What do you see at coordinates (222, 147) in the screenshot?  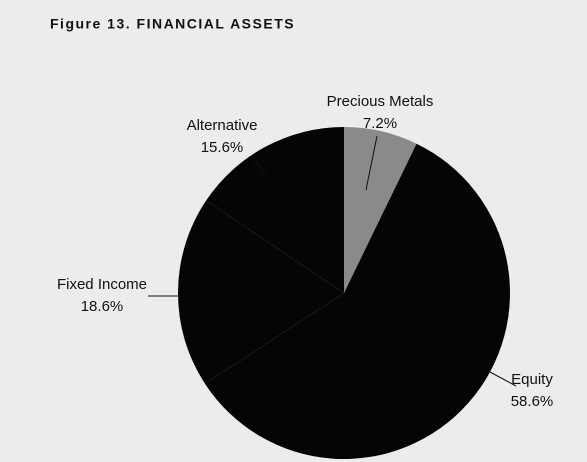 I see `slice-value-label: 15.6%` at bounding box center [222, 147].